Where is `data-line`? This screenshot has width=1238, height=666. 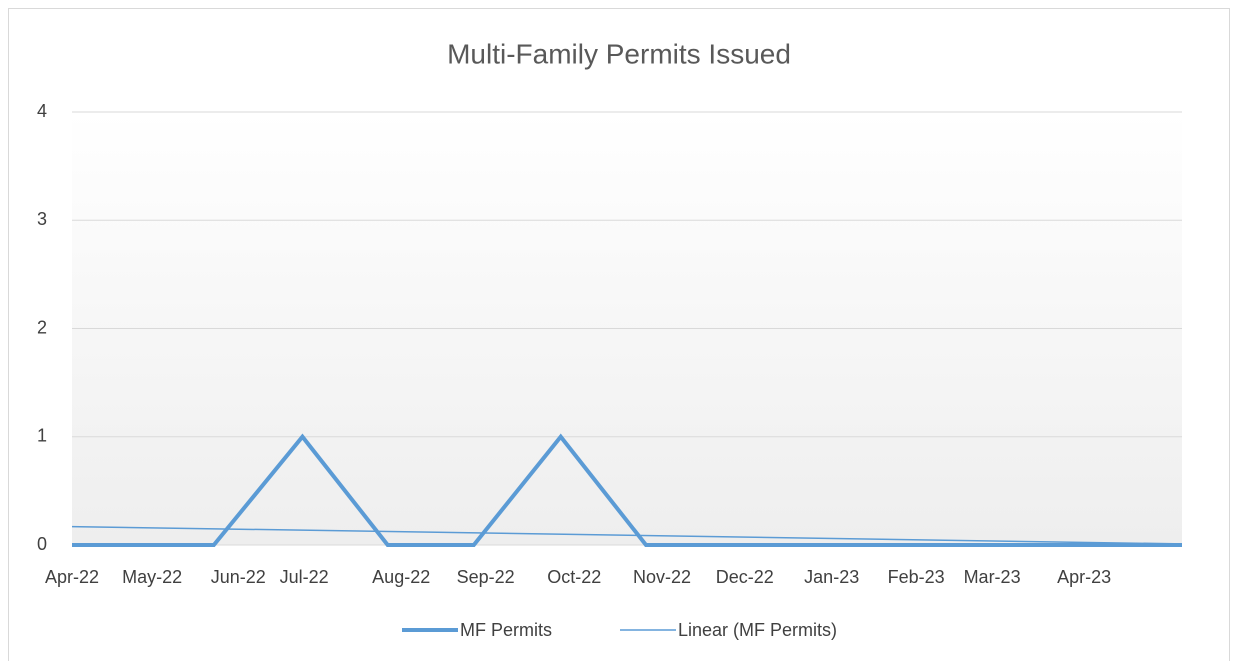 data-line is located at coordinates (627, 535).